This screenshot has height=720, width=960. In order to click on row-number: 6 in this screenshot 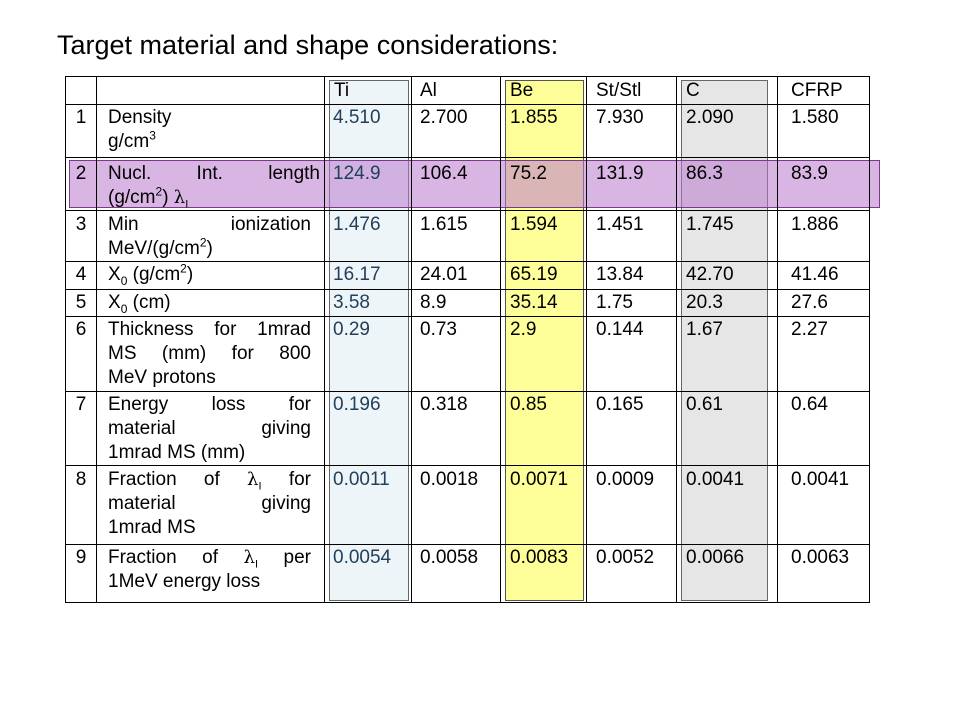, I will do `click(81, 329)`.